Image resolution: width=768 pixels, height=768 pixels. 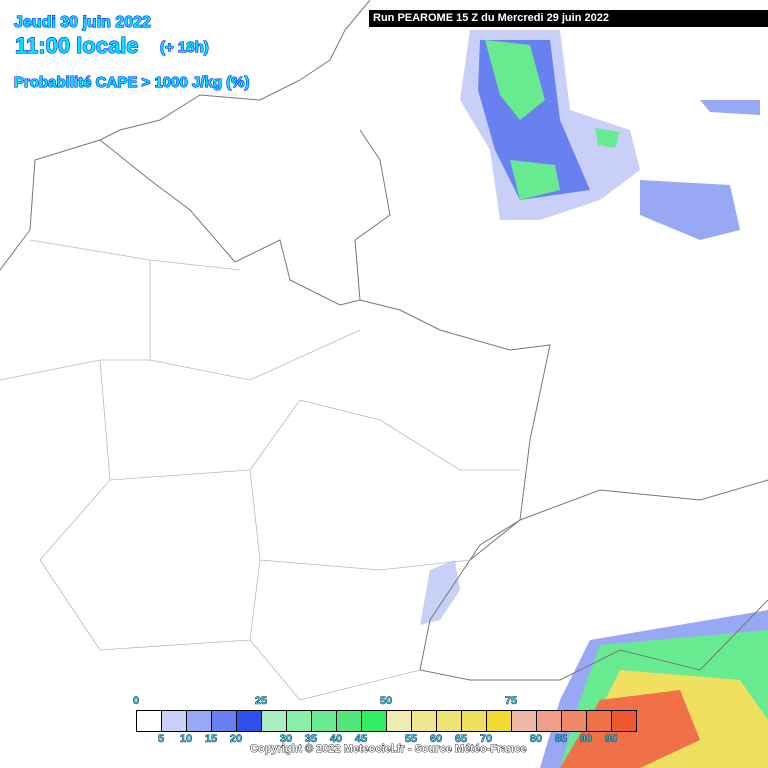 What do you see at coordinates (461, 739) in the screenshot?
I see `legend-label-bottom: 65` at bounding box center [461, 739].